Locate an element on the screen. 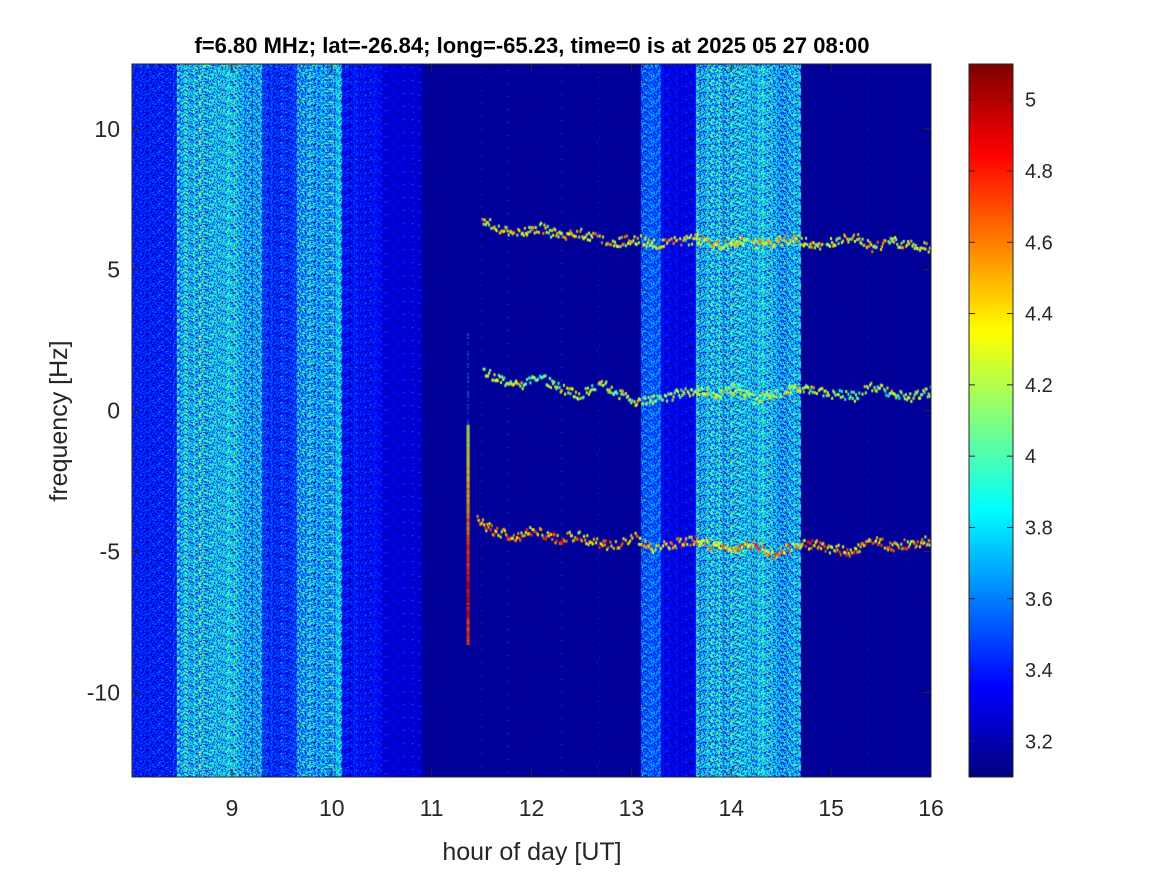 This screenshot has height=875, width=1167. colorbar-tick-label: 3.6 is located at coordinates (1039, 600).